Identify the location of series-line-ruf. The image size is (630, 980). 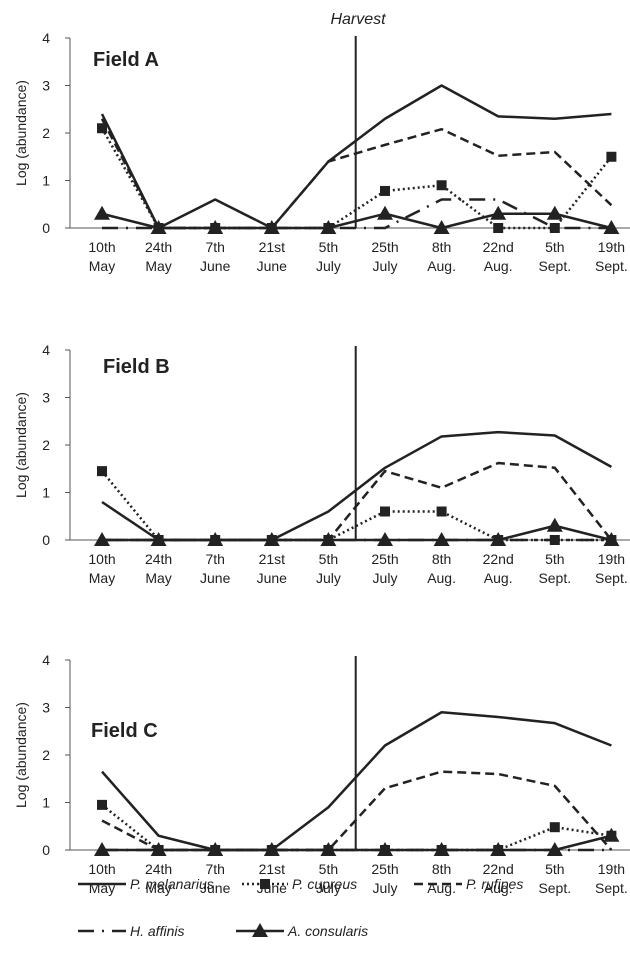
(356, 174).